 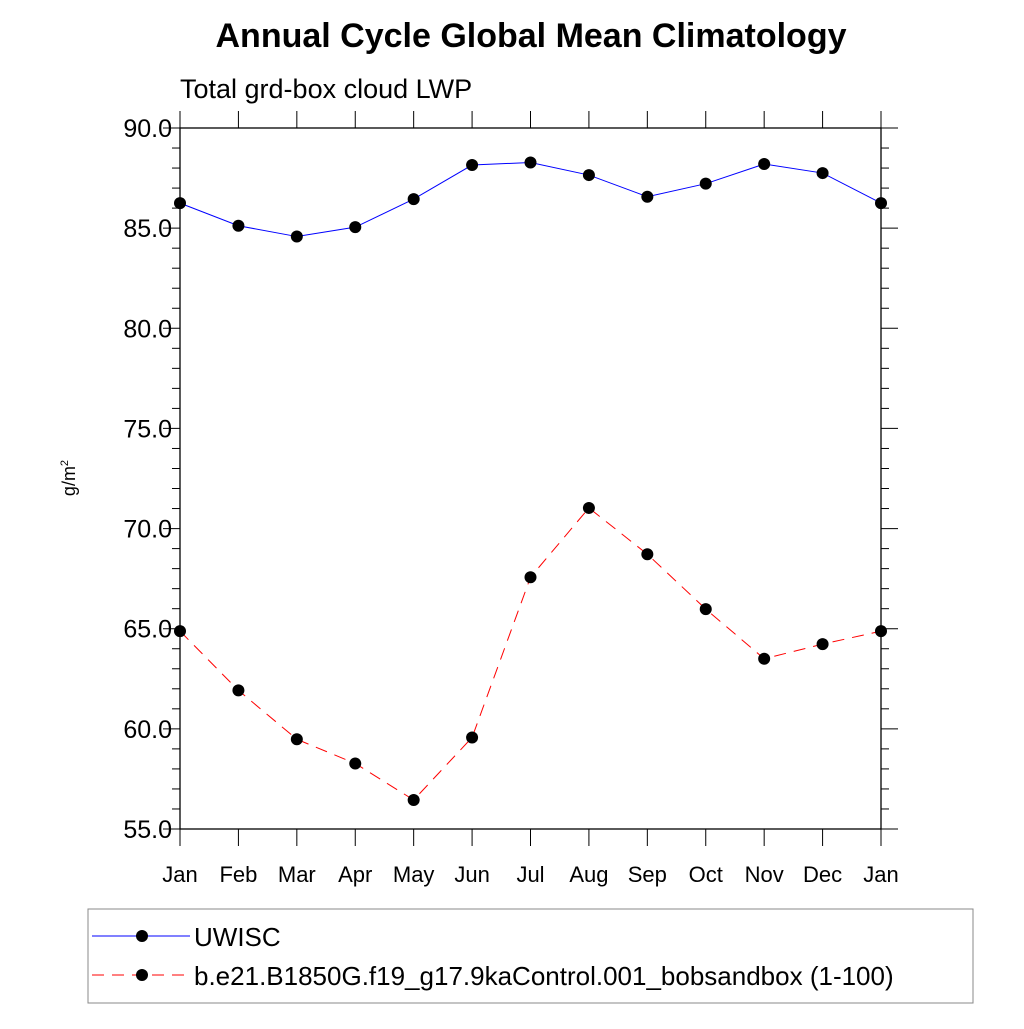 What do you see at coordinates (822, 874) in the screenshot?
I see `x-tick-label: Dec` at bounding box center [822, 874].